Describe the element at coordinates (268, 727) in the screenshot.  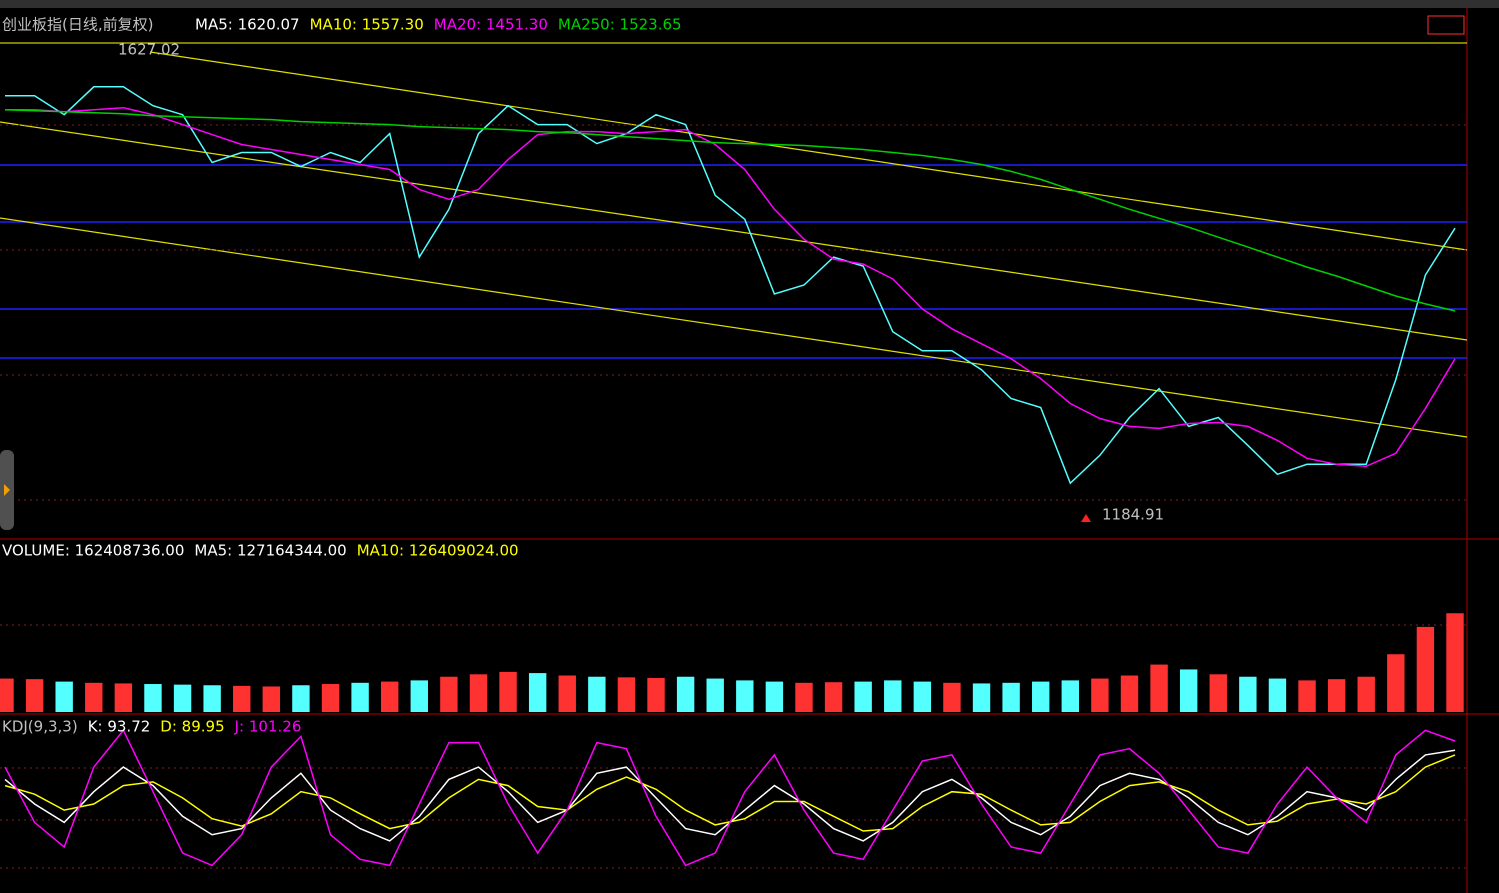
I see `legend-entry: J: 101.26` at that location.